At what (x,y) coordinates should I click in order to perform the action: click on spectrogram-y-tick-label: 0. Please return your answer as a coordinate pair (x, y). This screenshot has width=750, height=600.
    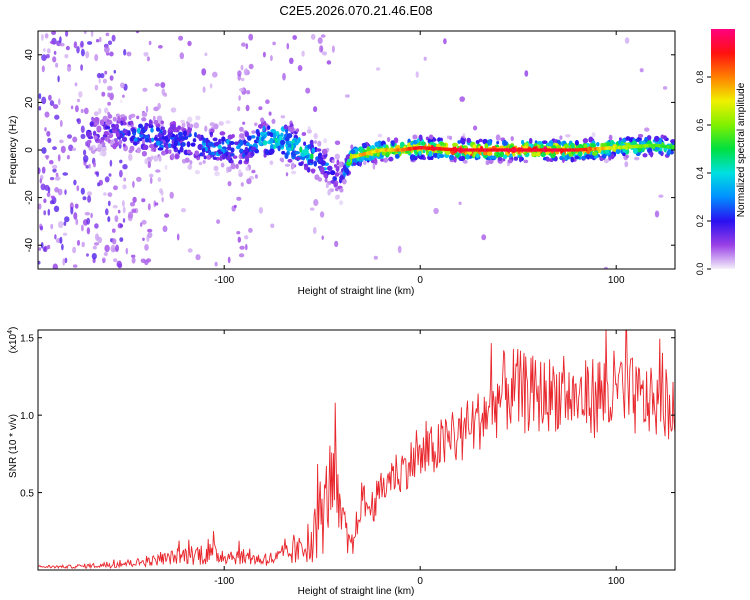
    Looking at the image, I should click on (29, 150).